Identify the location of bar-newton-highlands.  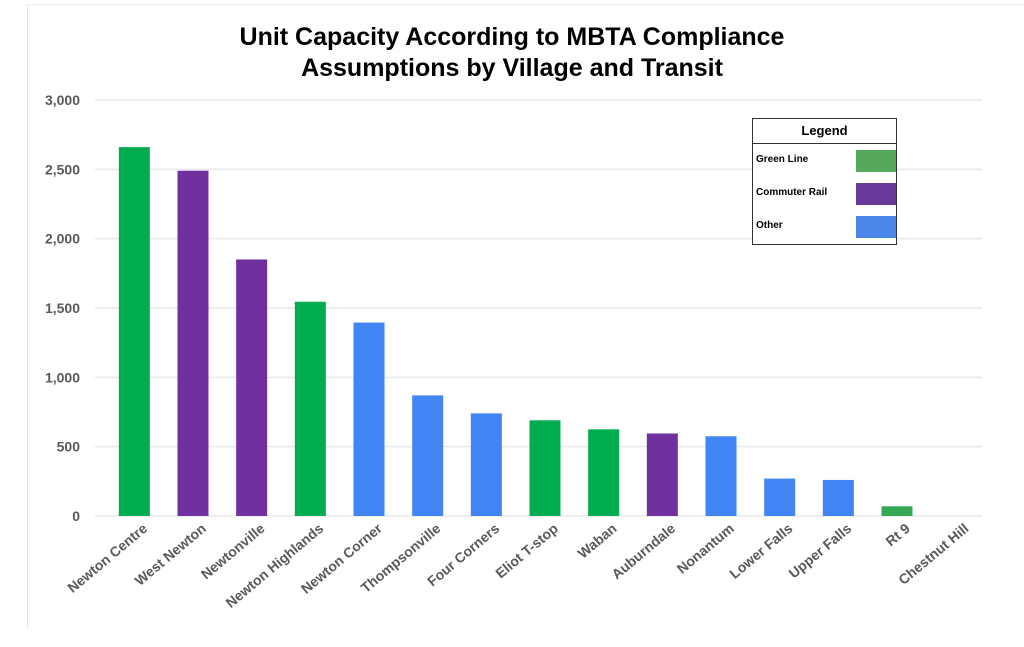
(310, 408).